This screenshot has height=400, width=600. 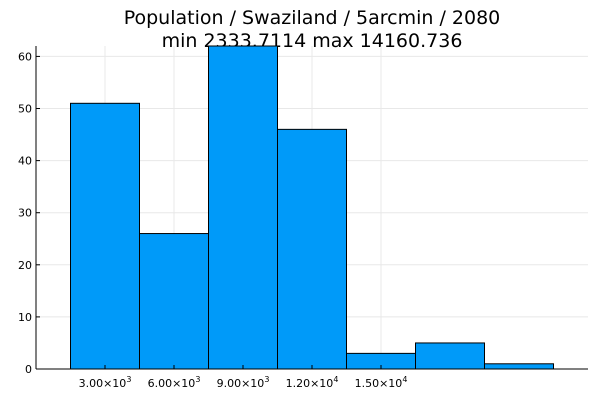 I want to click on x-tick-labels: 3.00×10³ 6.00×10³ 9.00×10³ 1.20×10⁴ 1.50×10⁴, so click(x=243, y=377).